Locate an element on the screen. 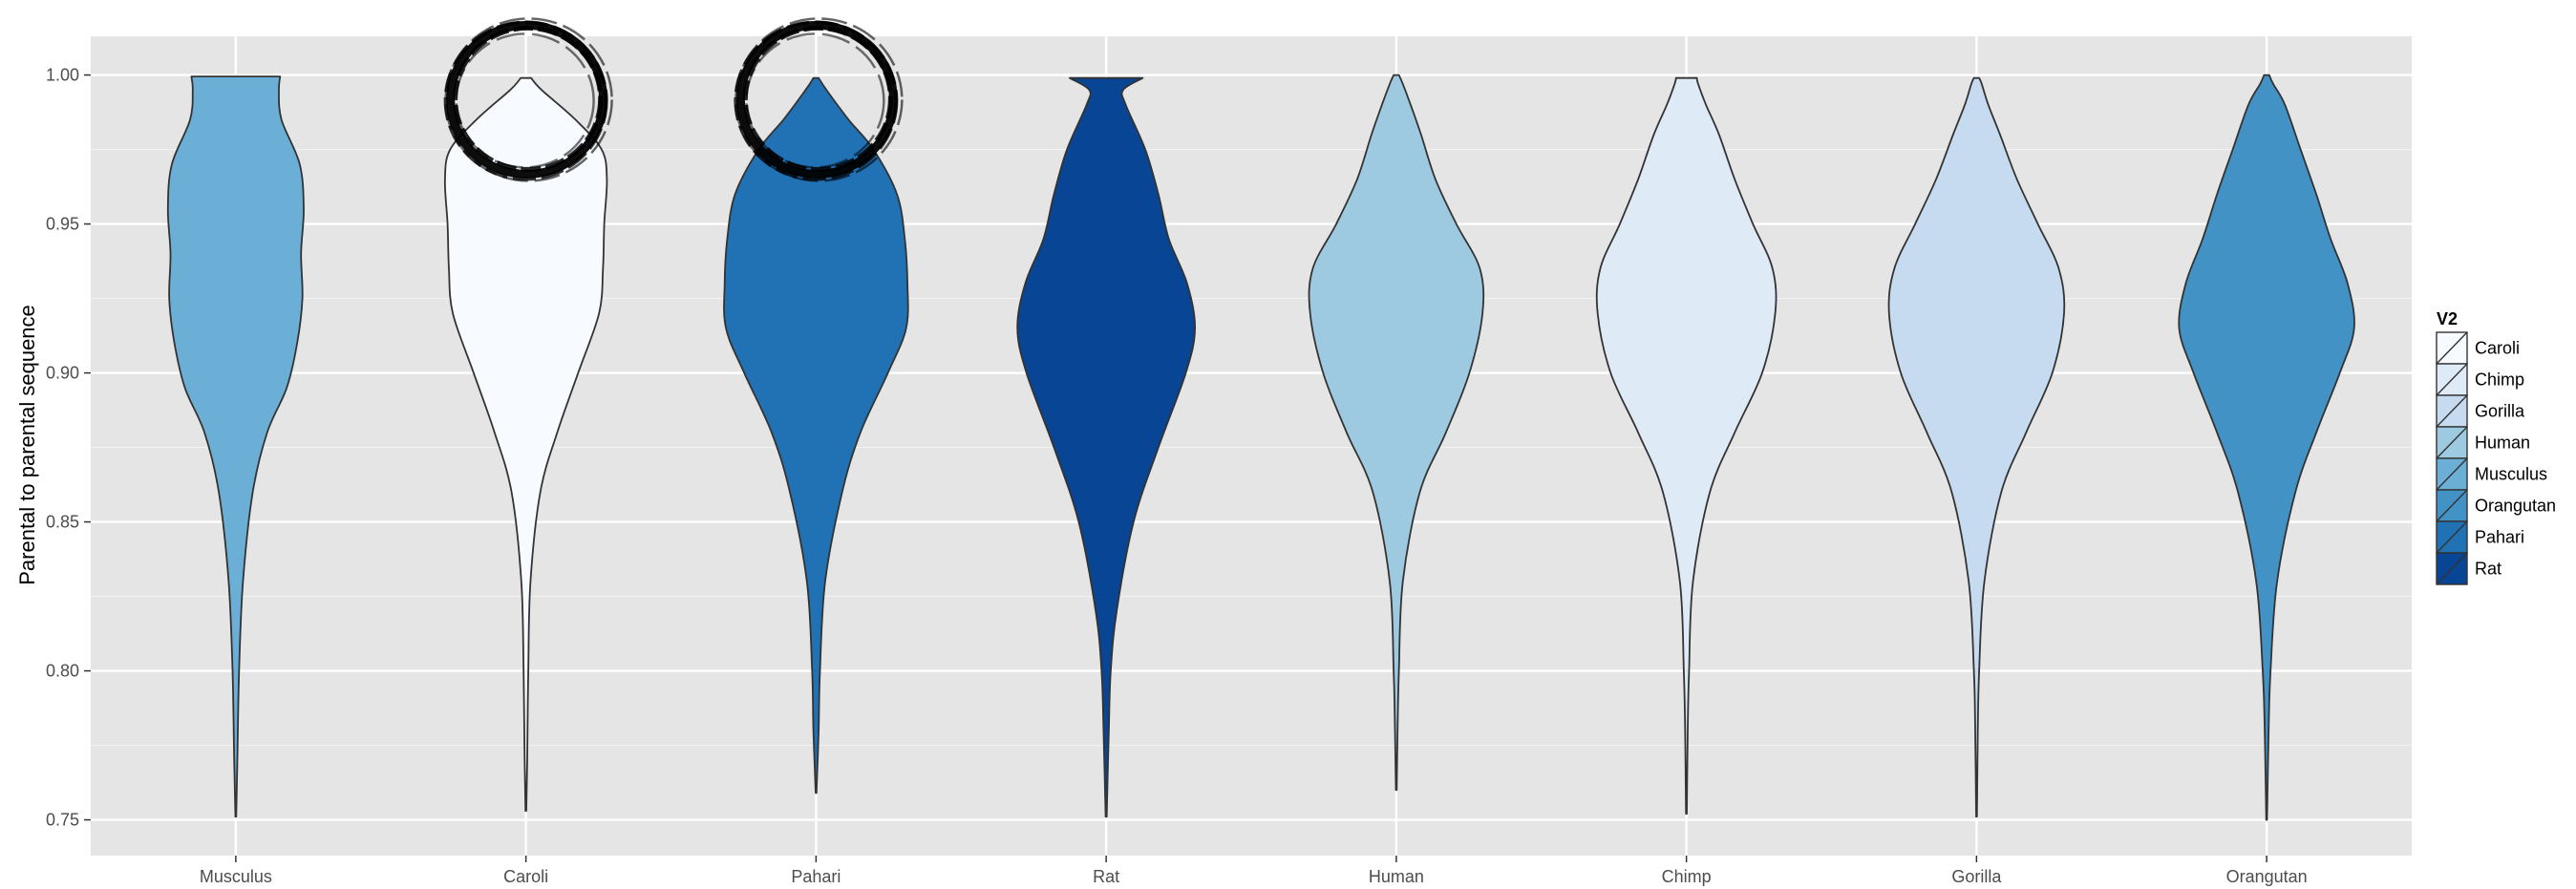 The height and width of the screenshot is (889, 2576). x-tick-label-rat: Rat is located at coordinates (1106, 876).